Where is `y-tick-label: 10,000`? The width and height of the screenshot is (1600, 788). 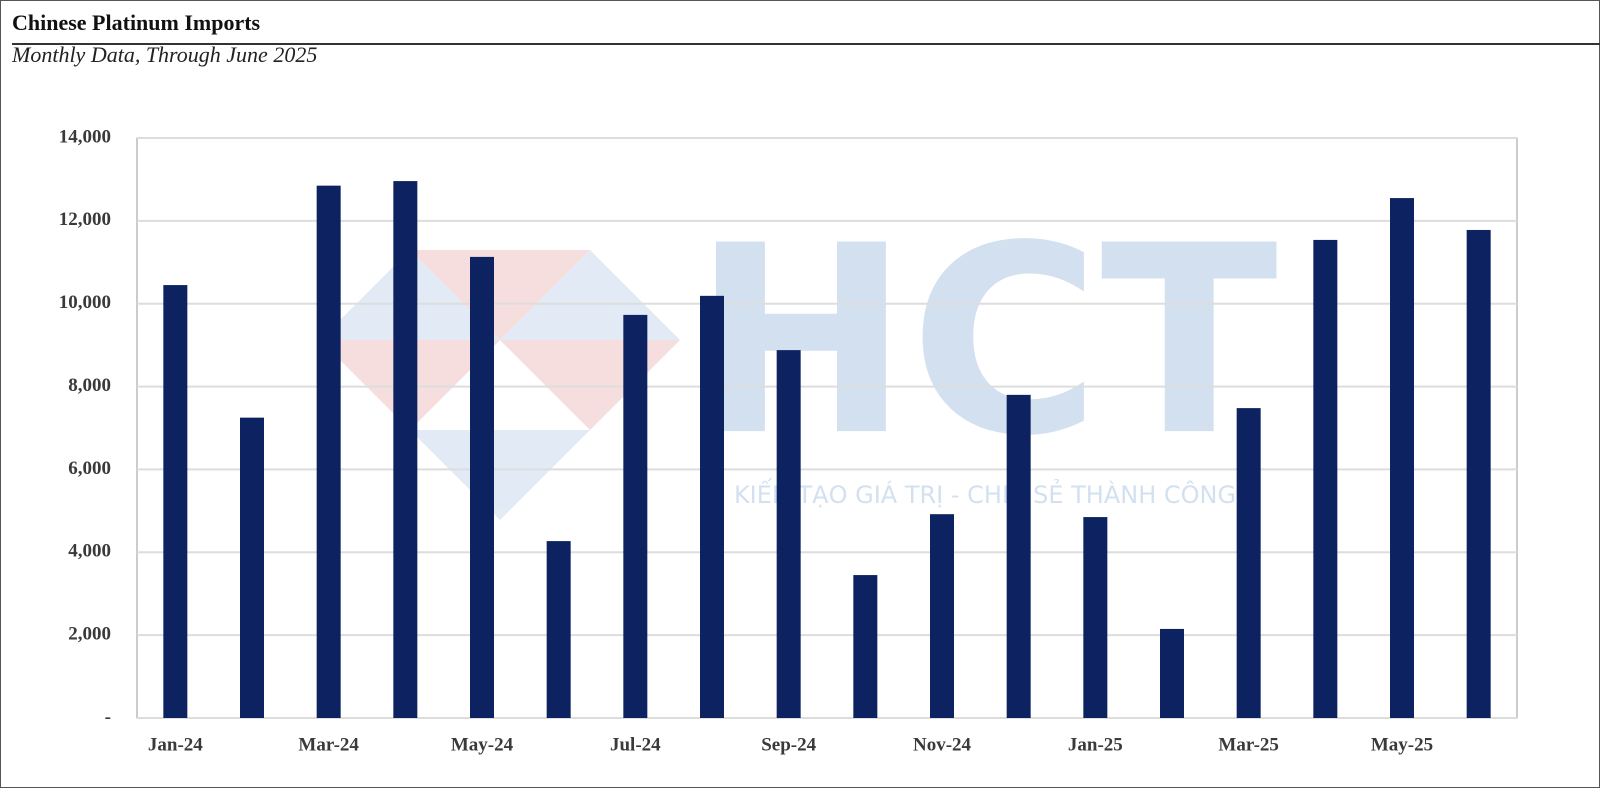
y-tick-label: 10,000 is located at coordinates (85, 302).